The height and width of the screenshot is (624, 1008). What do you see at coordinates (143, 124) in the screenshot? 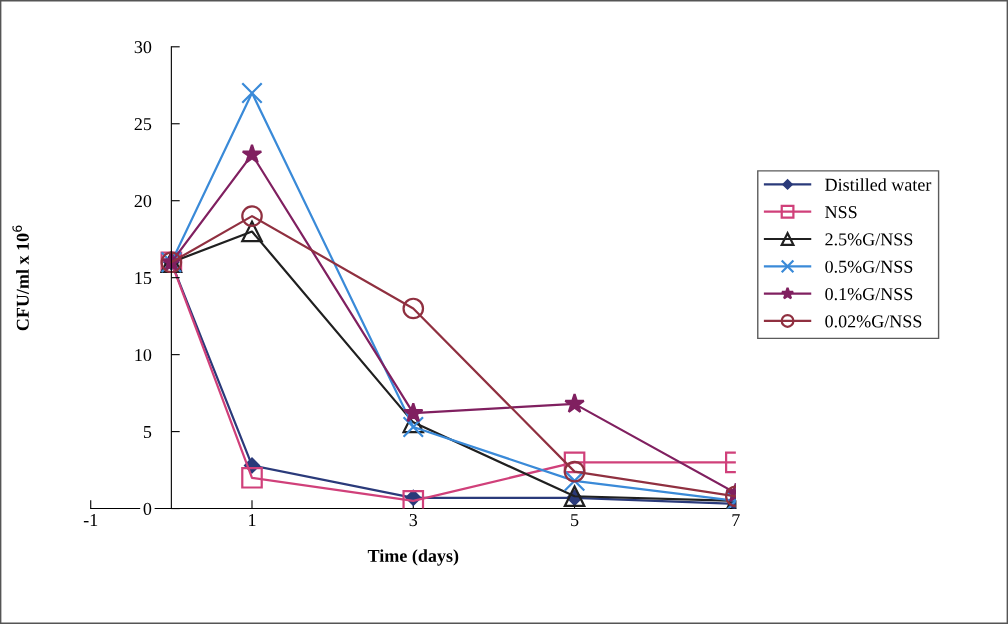
I see `y-tick-label: 25` at bounding box center [143, 124].